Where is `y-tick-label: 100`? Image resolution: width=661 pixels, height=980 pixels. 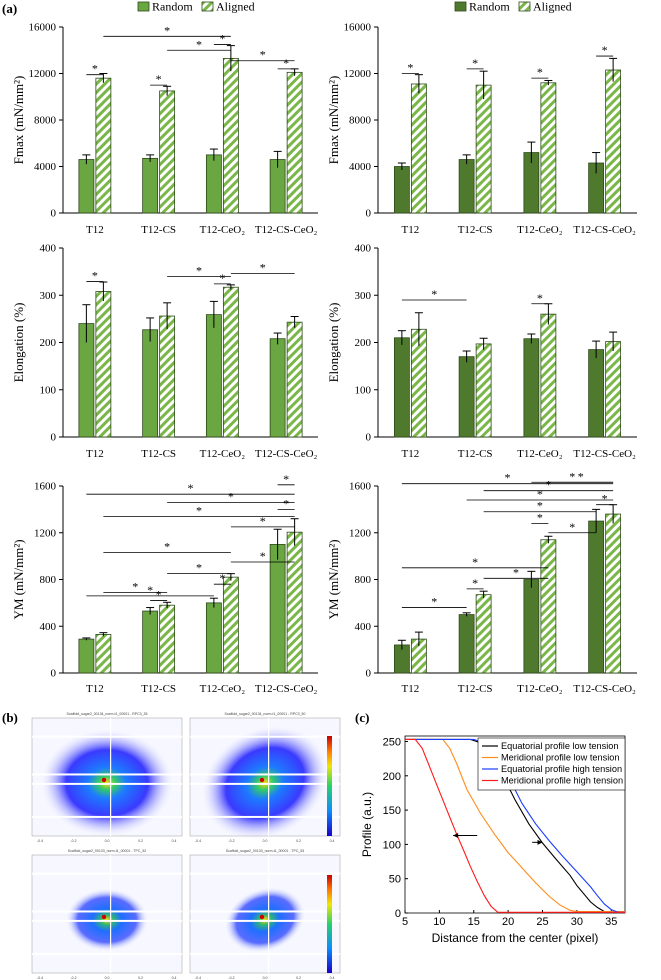 y-tick-label: 100 is located at coordinates (363, 390).